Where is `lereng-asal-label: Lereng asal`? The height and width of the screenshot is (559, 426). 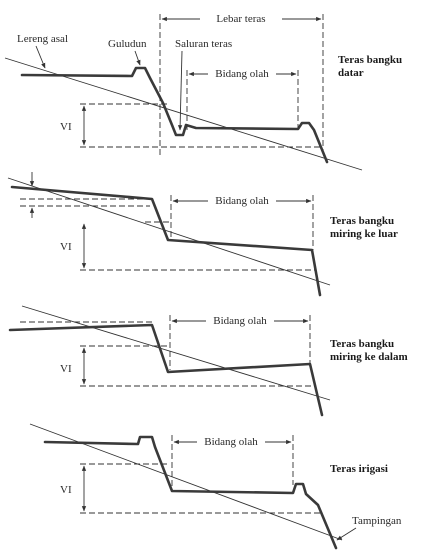 lereng-asal-label: Lereng asal is located at coordinates (42, 39).